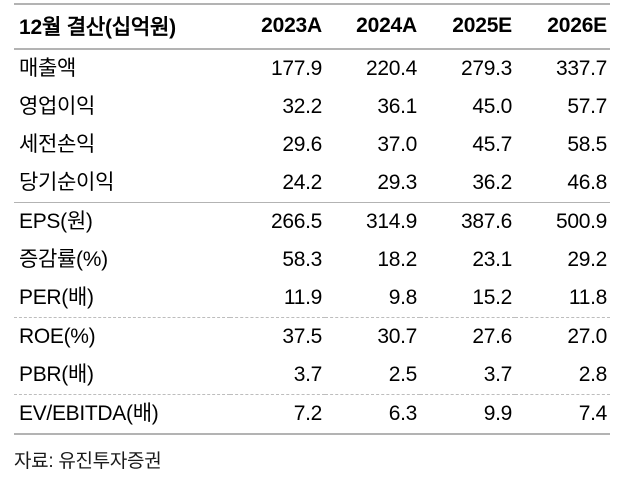  What do you see at coordinates (391, 68) in the screenshot?
I see `row-value: 220.4` at bounding box center [391, 68].